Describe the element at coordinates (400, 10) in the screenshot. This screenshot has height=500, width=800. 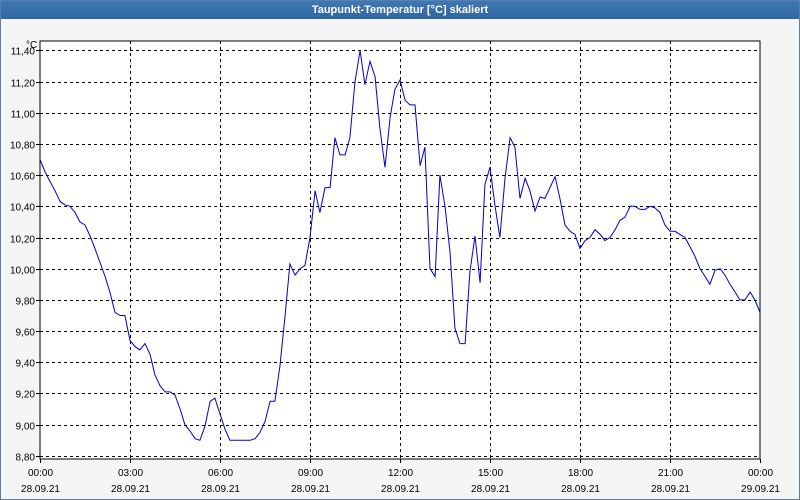
I see `chart-title: Taupunkt-Temperatur [°C] skaliert` at that location.